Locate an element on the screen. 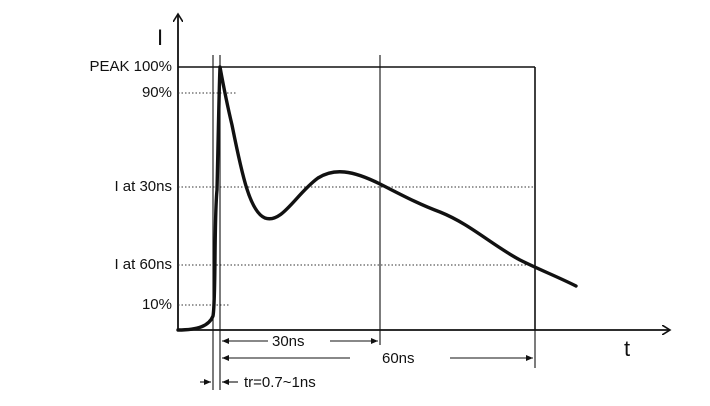 Image resolution: width=710 pixels, height=406 pixels. level-90-label: 90% is located at coordinates (156, 92).